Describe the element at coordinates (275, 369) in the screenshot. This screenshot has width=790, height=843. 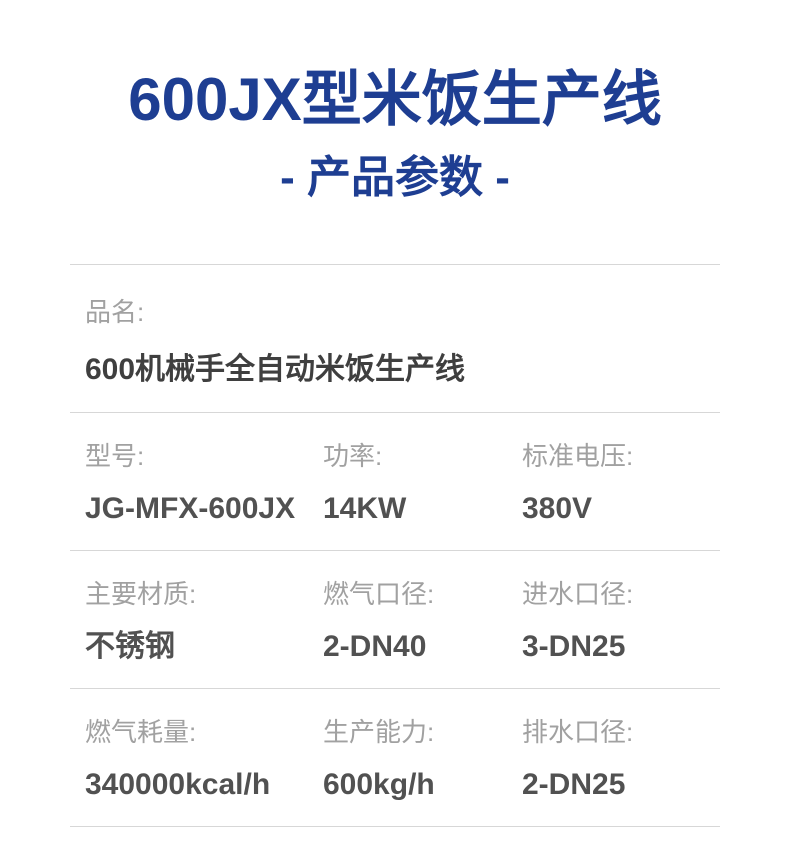
I see `product-name-value: 600机械手全自动米饭生产线` at that location.